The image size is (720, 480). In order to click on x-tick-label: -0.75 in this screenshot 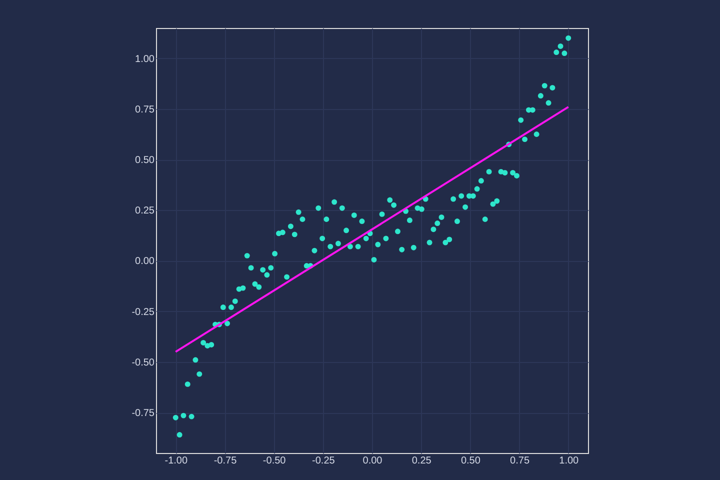, I will do `click(226, 461)`.